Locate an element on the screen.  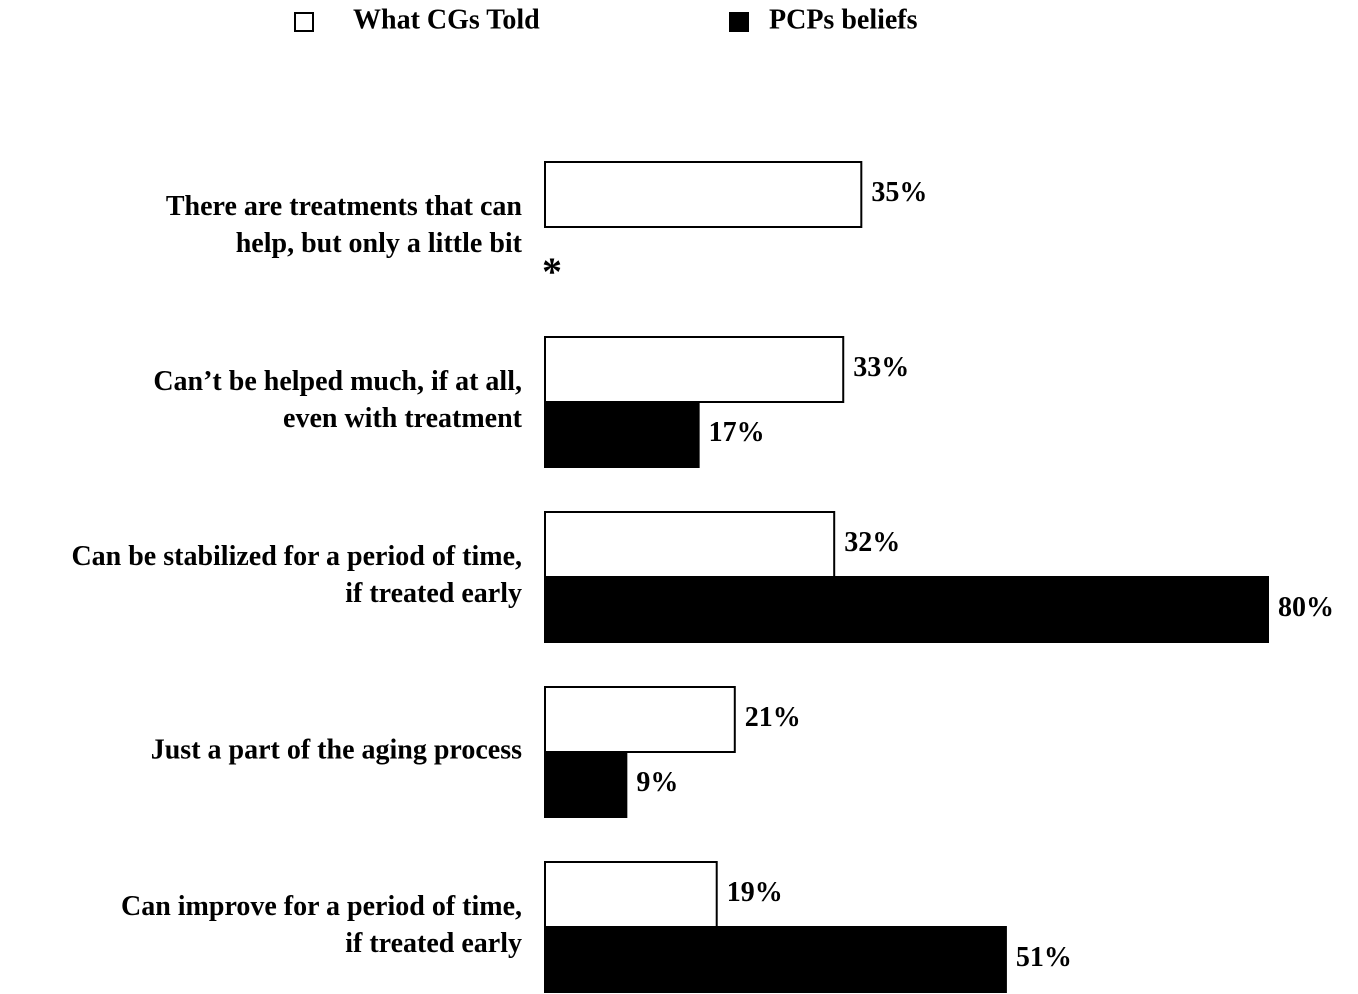
value-label: 80% is located at coordinates (1306, 607).